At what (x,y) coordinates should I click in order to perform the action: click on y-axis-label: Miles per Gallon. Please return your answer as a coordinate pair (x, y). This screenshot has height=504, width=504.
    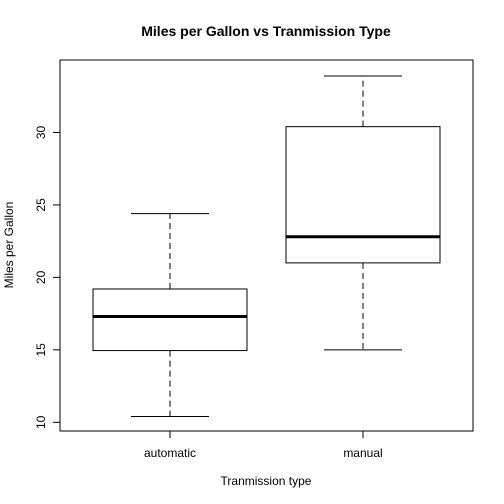
    Looking at the image, I should click on (9, 245).